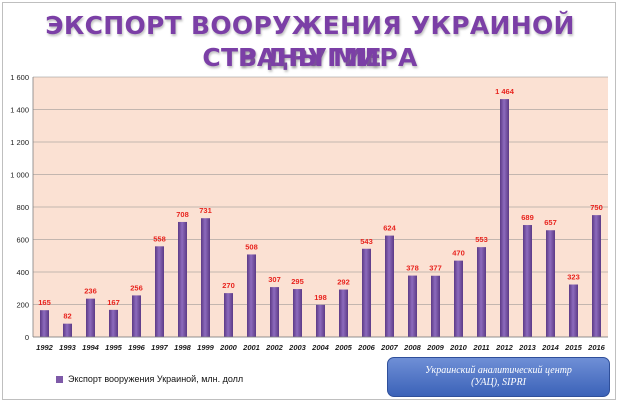 The image size is (620, 404). What do you see at coordinates (310, 57) in the screenshot?
I see `chart-title-line2: СТРАНЫ МИРА` at bounding box center [310, 57].